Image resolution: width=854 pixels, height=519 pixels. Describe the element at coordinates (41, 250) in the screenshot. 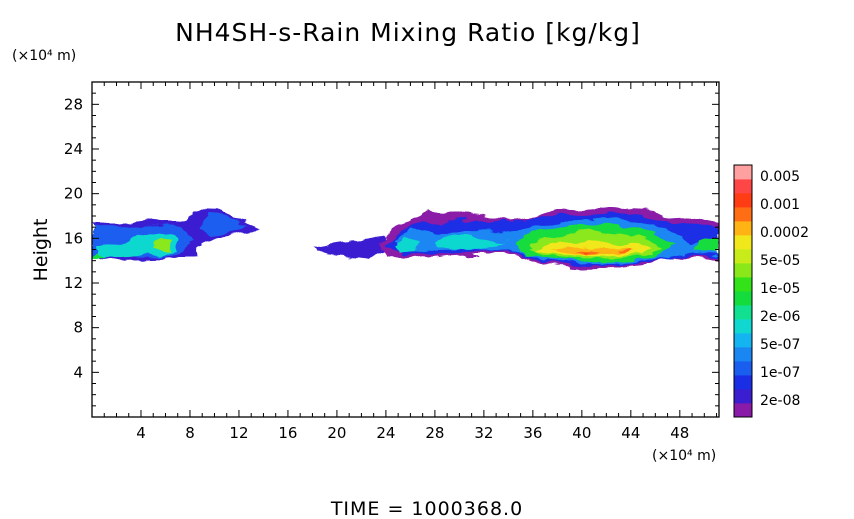

I see `y-axis-label: Height` at that location.